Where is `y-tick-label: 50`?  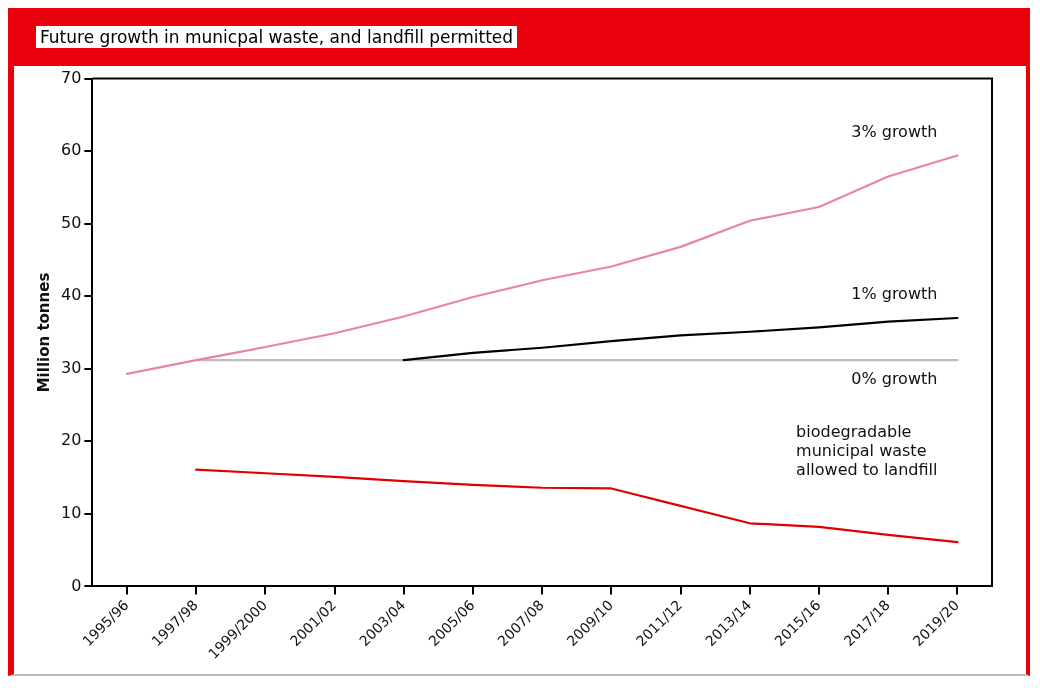
y-tick-label: 50 is located at coordinates (71, 222).